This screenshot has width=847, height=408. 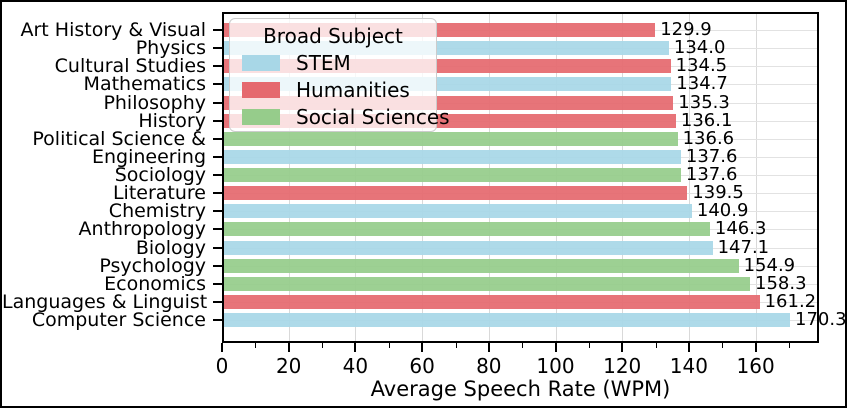 What do you see at coordinates (144, 84) in the screenshot?
I see `y-axis-label: Mathematics` at bounding box center [144, 84].